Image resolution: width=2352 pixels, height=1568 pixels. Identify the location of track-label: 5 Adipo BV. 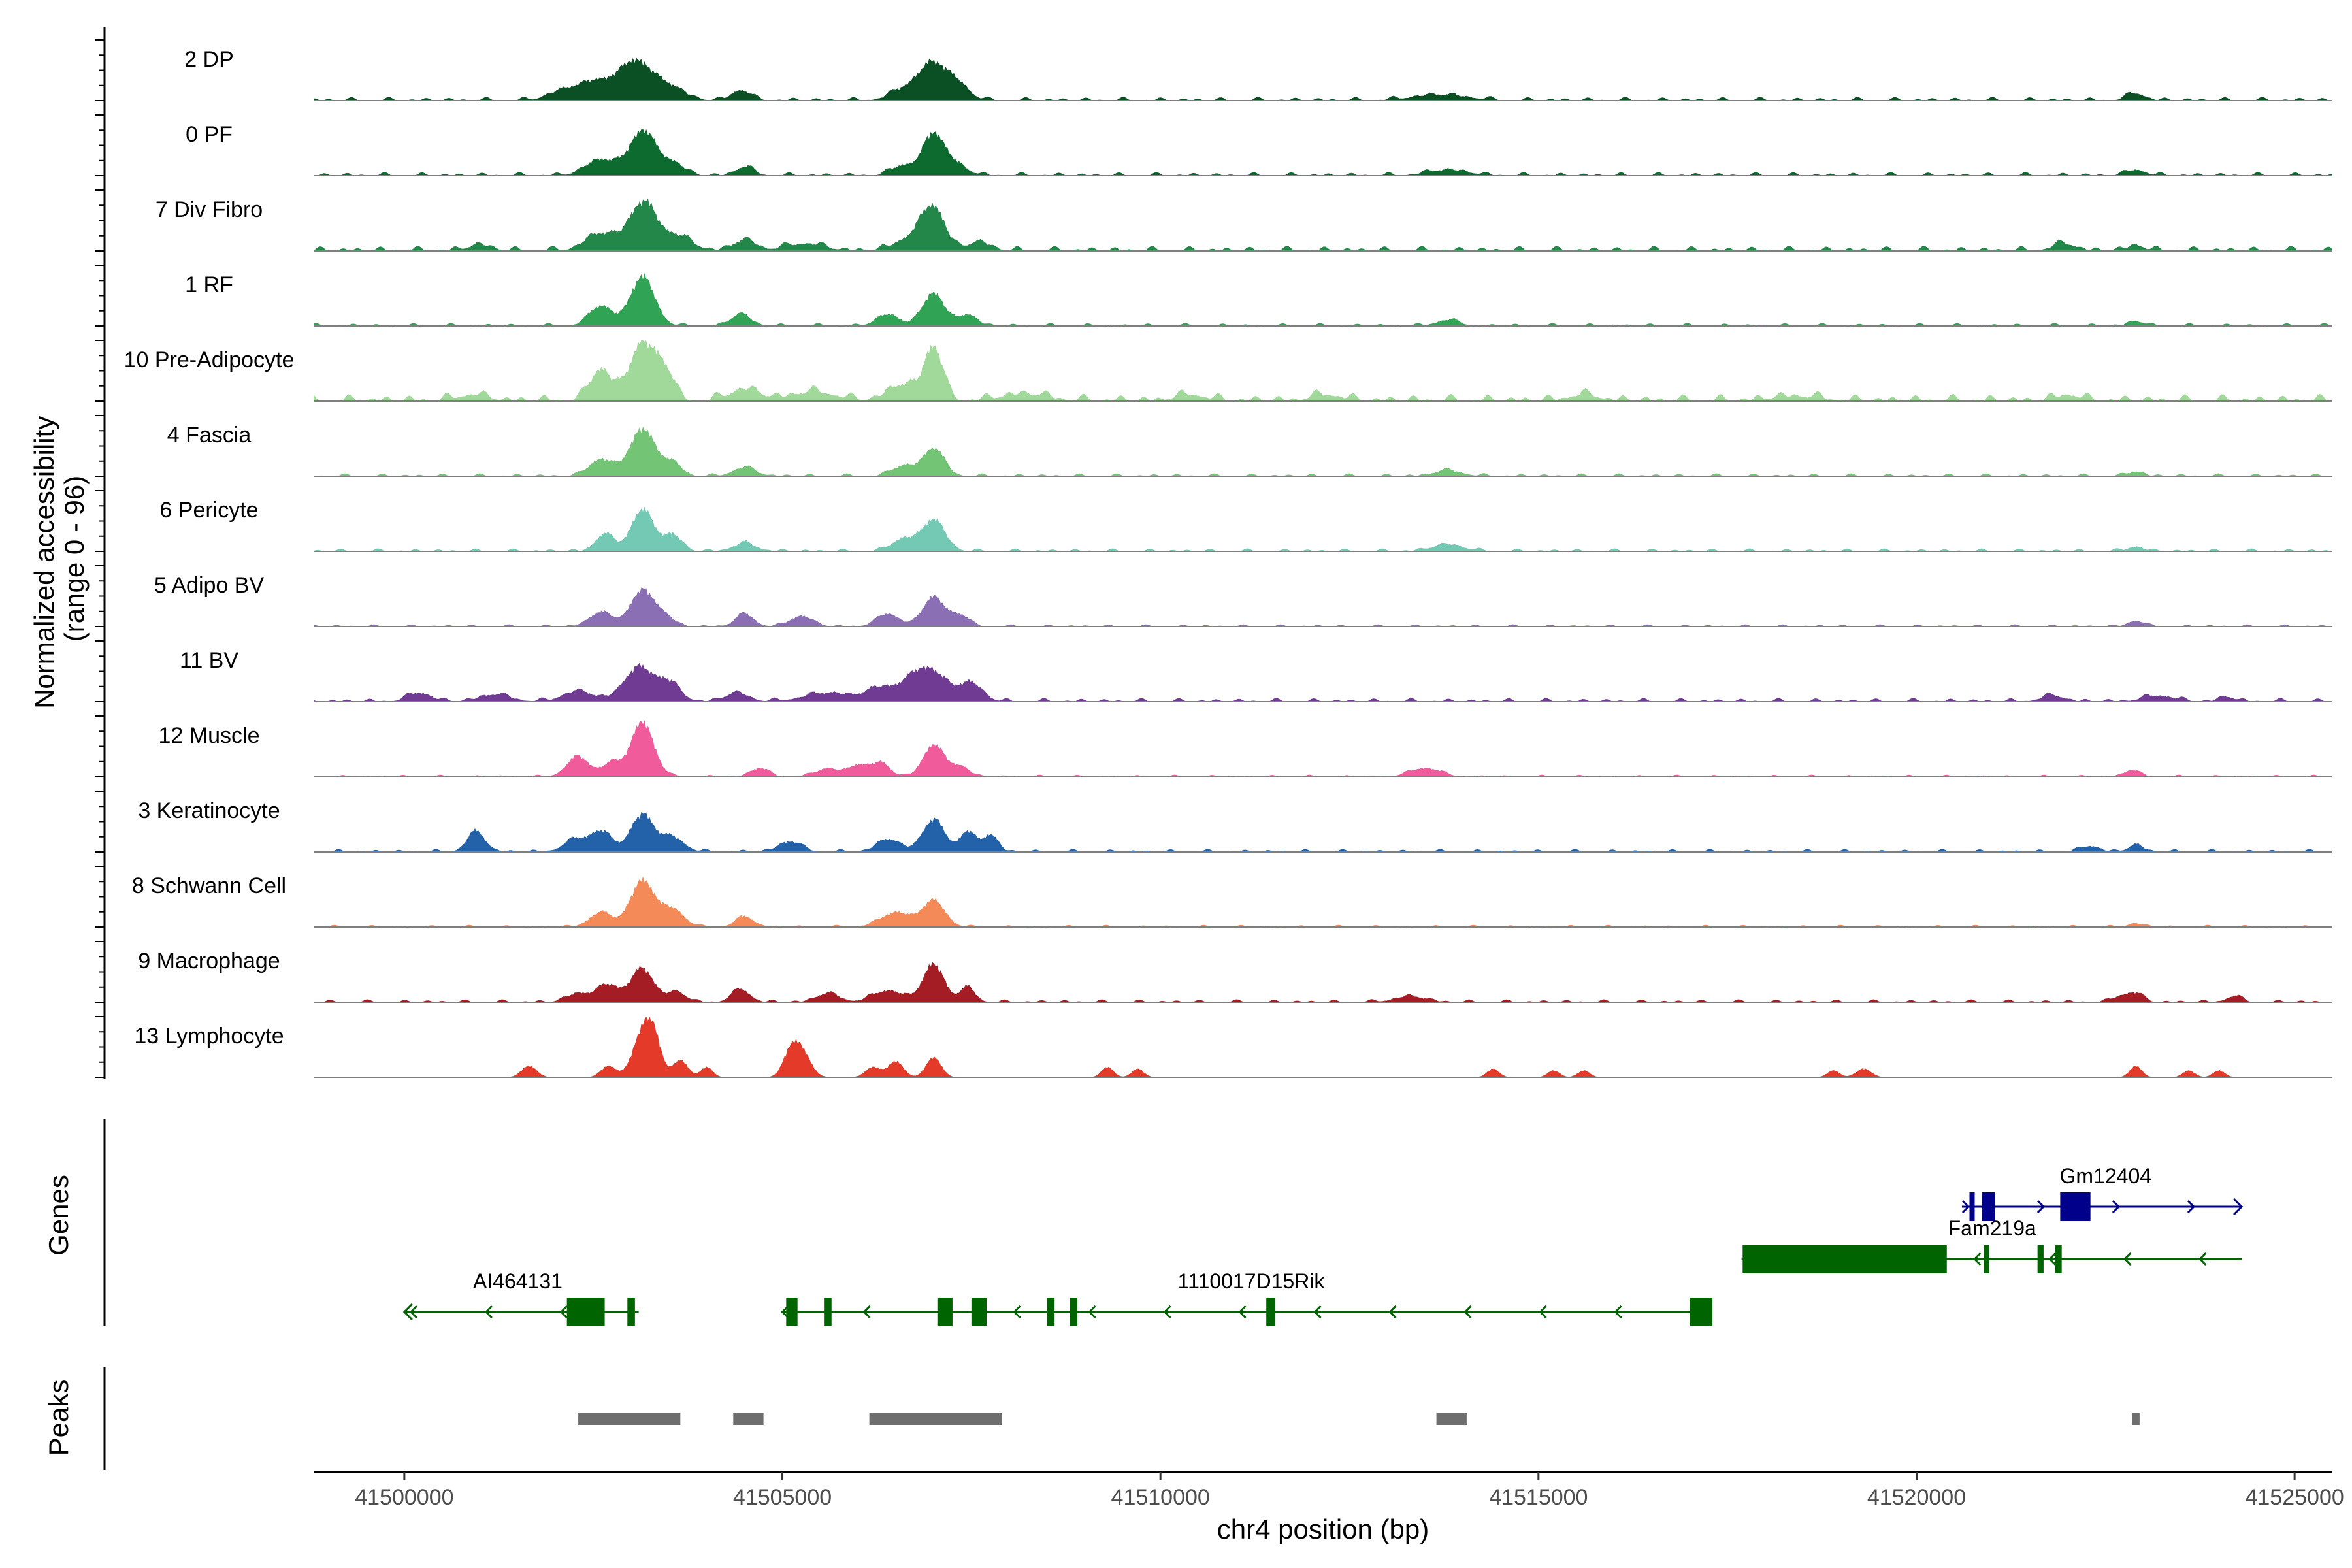
(209, 585).